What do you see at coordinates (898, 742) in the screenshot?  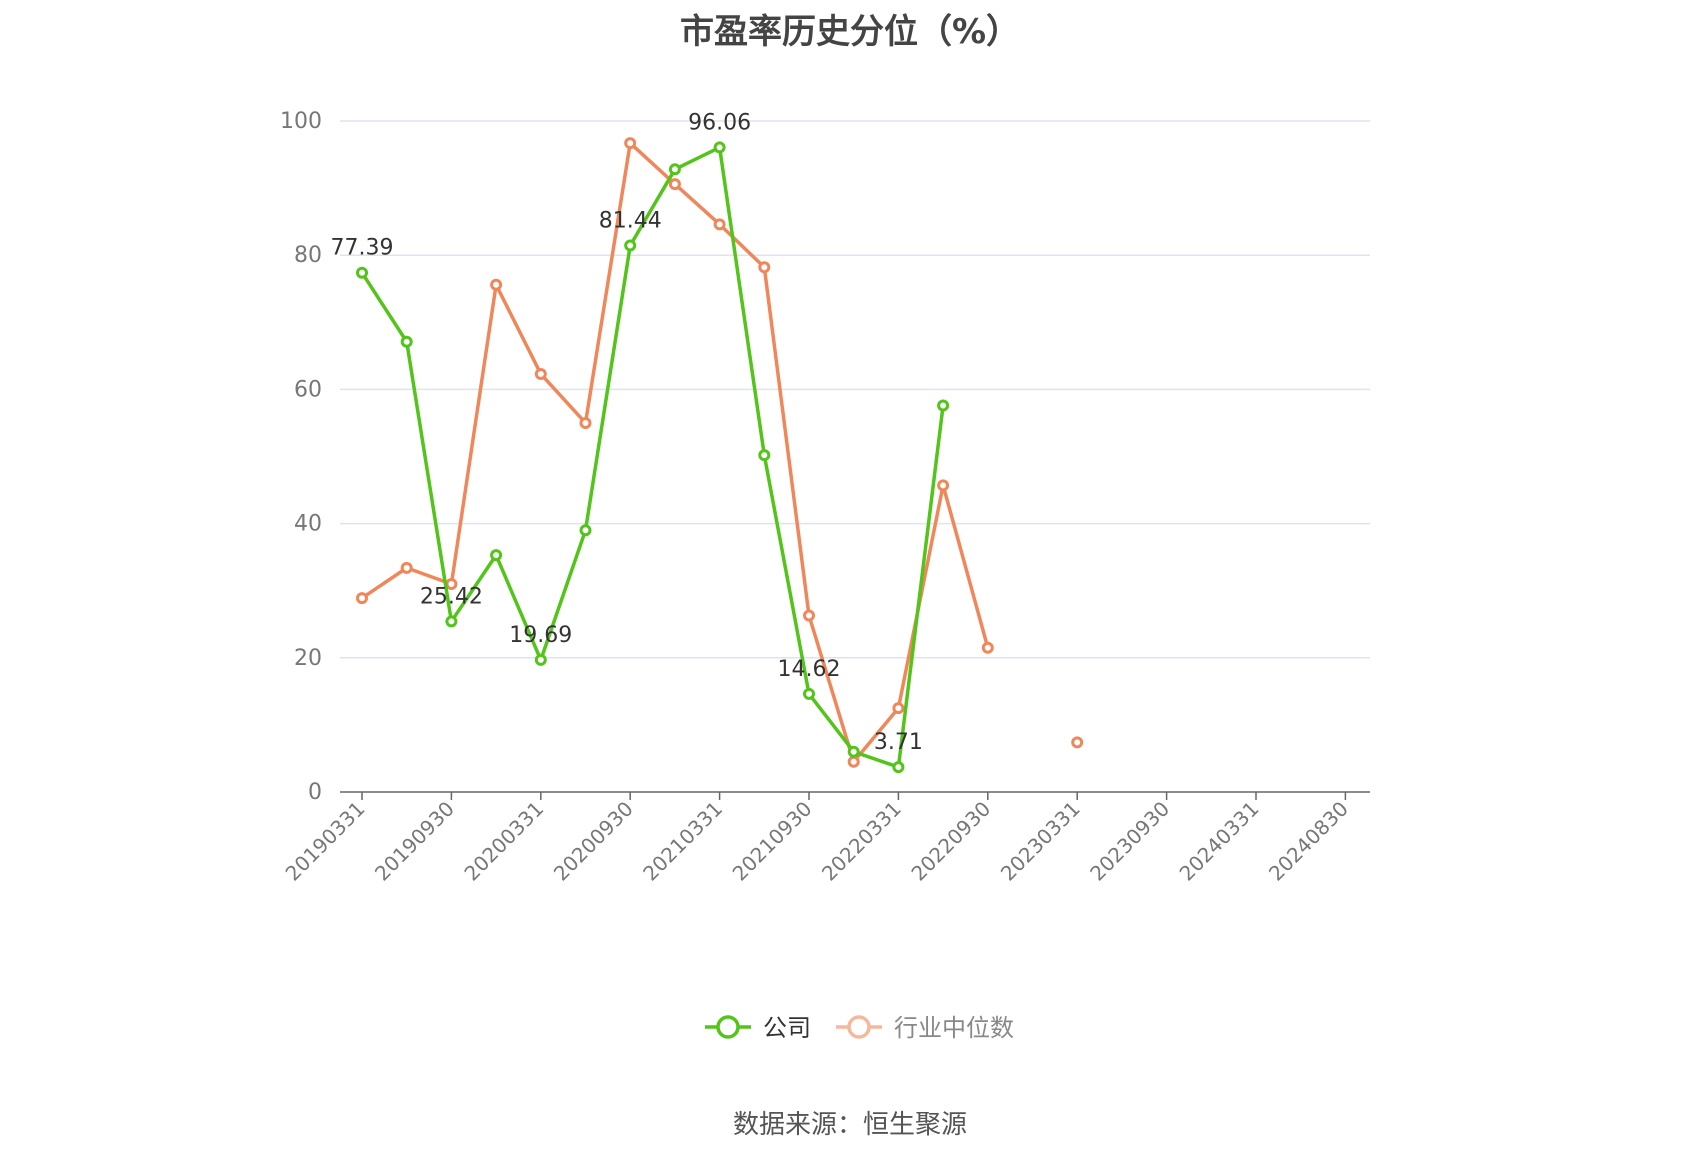 I see `data-label: 3.71` at bounding box center [898, 742].